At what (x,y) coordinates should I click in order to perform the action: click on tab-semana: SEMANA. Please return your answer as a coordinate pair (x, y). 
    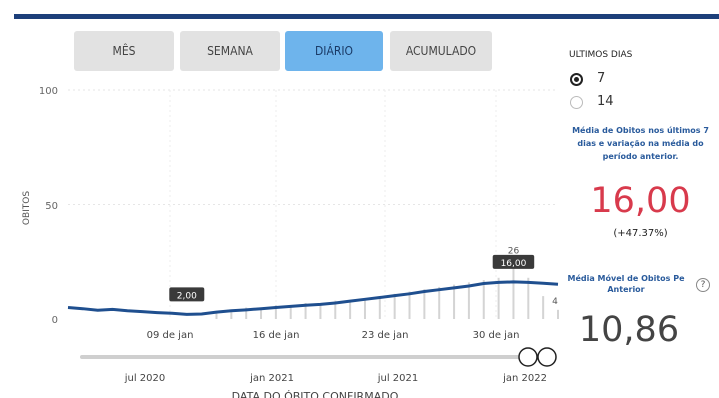
    Looking at the image, I should click on (230, 51).